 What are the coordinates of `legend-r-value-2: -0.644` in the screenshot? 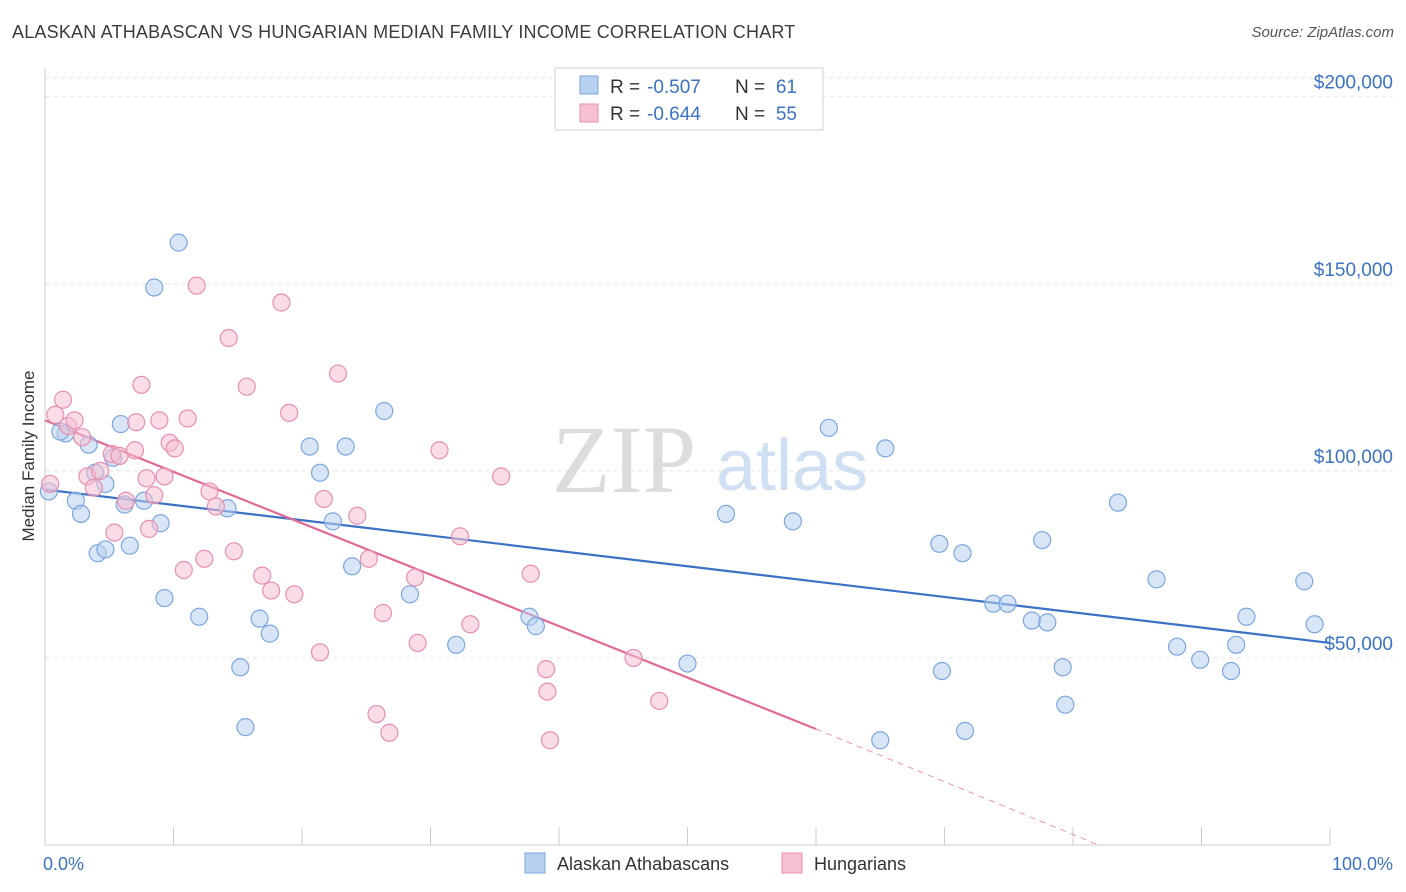 It's located at (674, 114).